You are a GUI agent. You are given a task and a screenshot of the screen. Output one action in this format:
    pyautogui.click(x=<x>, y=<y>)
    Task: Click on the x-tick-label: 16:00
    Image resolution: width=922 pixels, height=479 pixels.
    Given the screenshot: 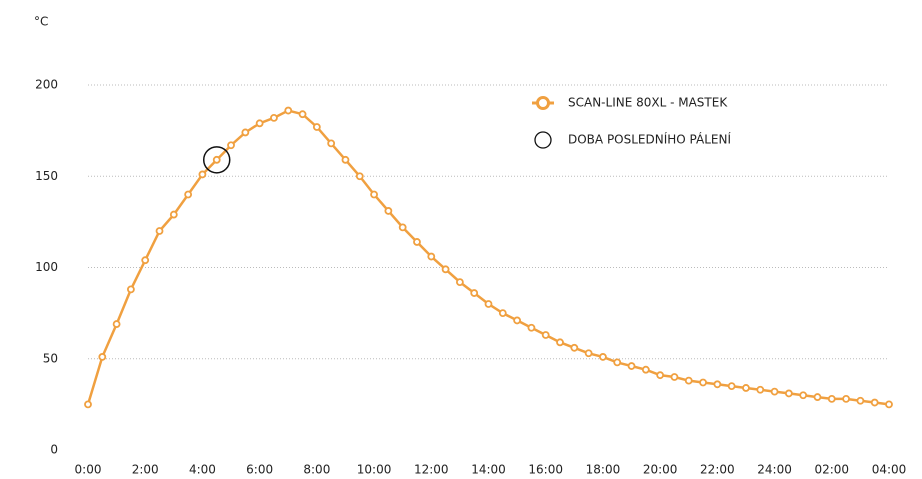 What is the action you would take?
    pyautogui.click(x=545, y=470)
    